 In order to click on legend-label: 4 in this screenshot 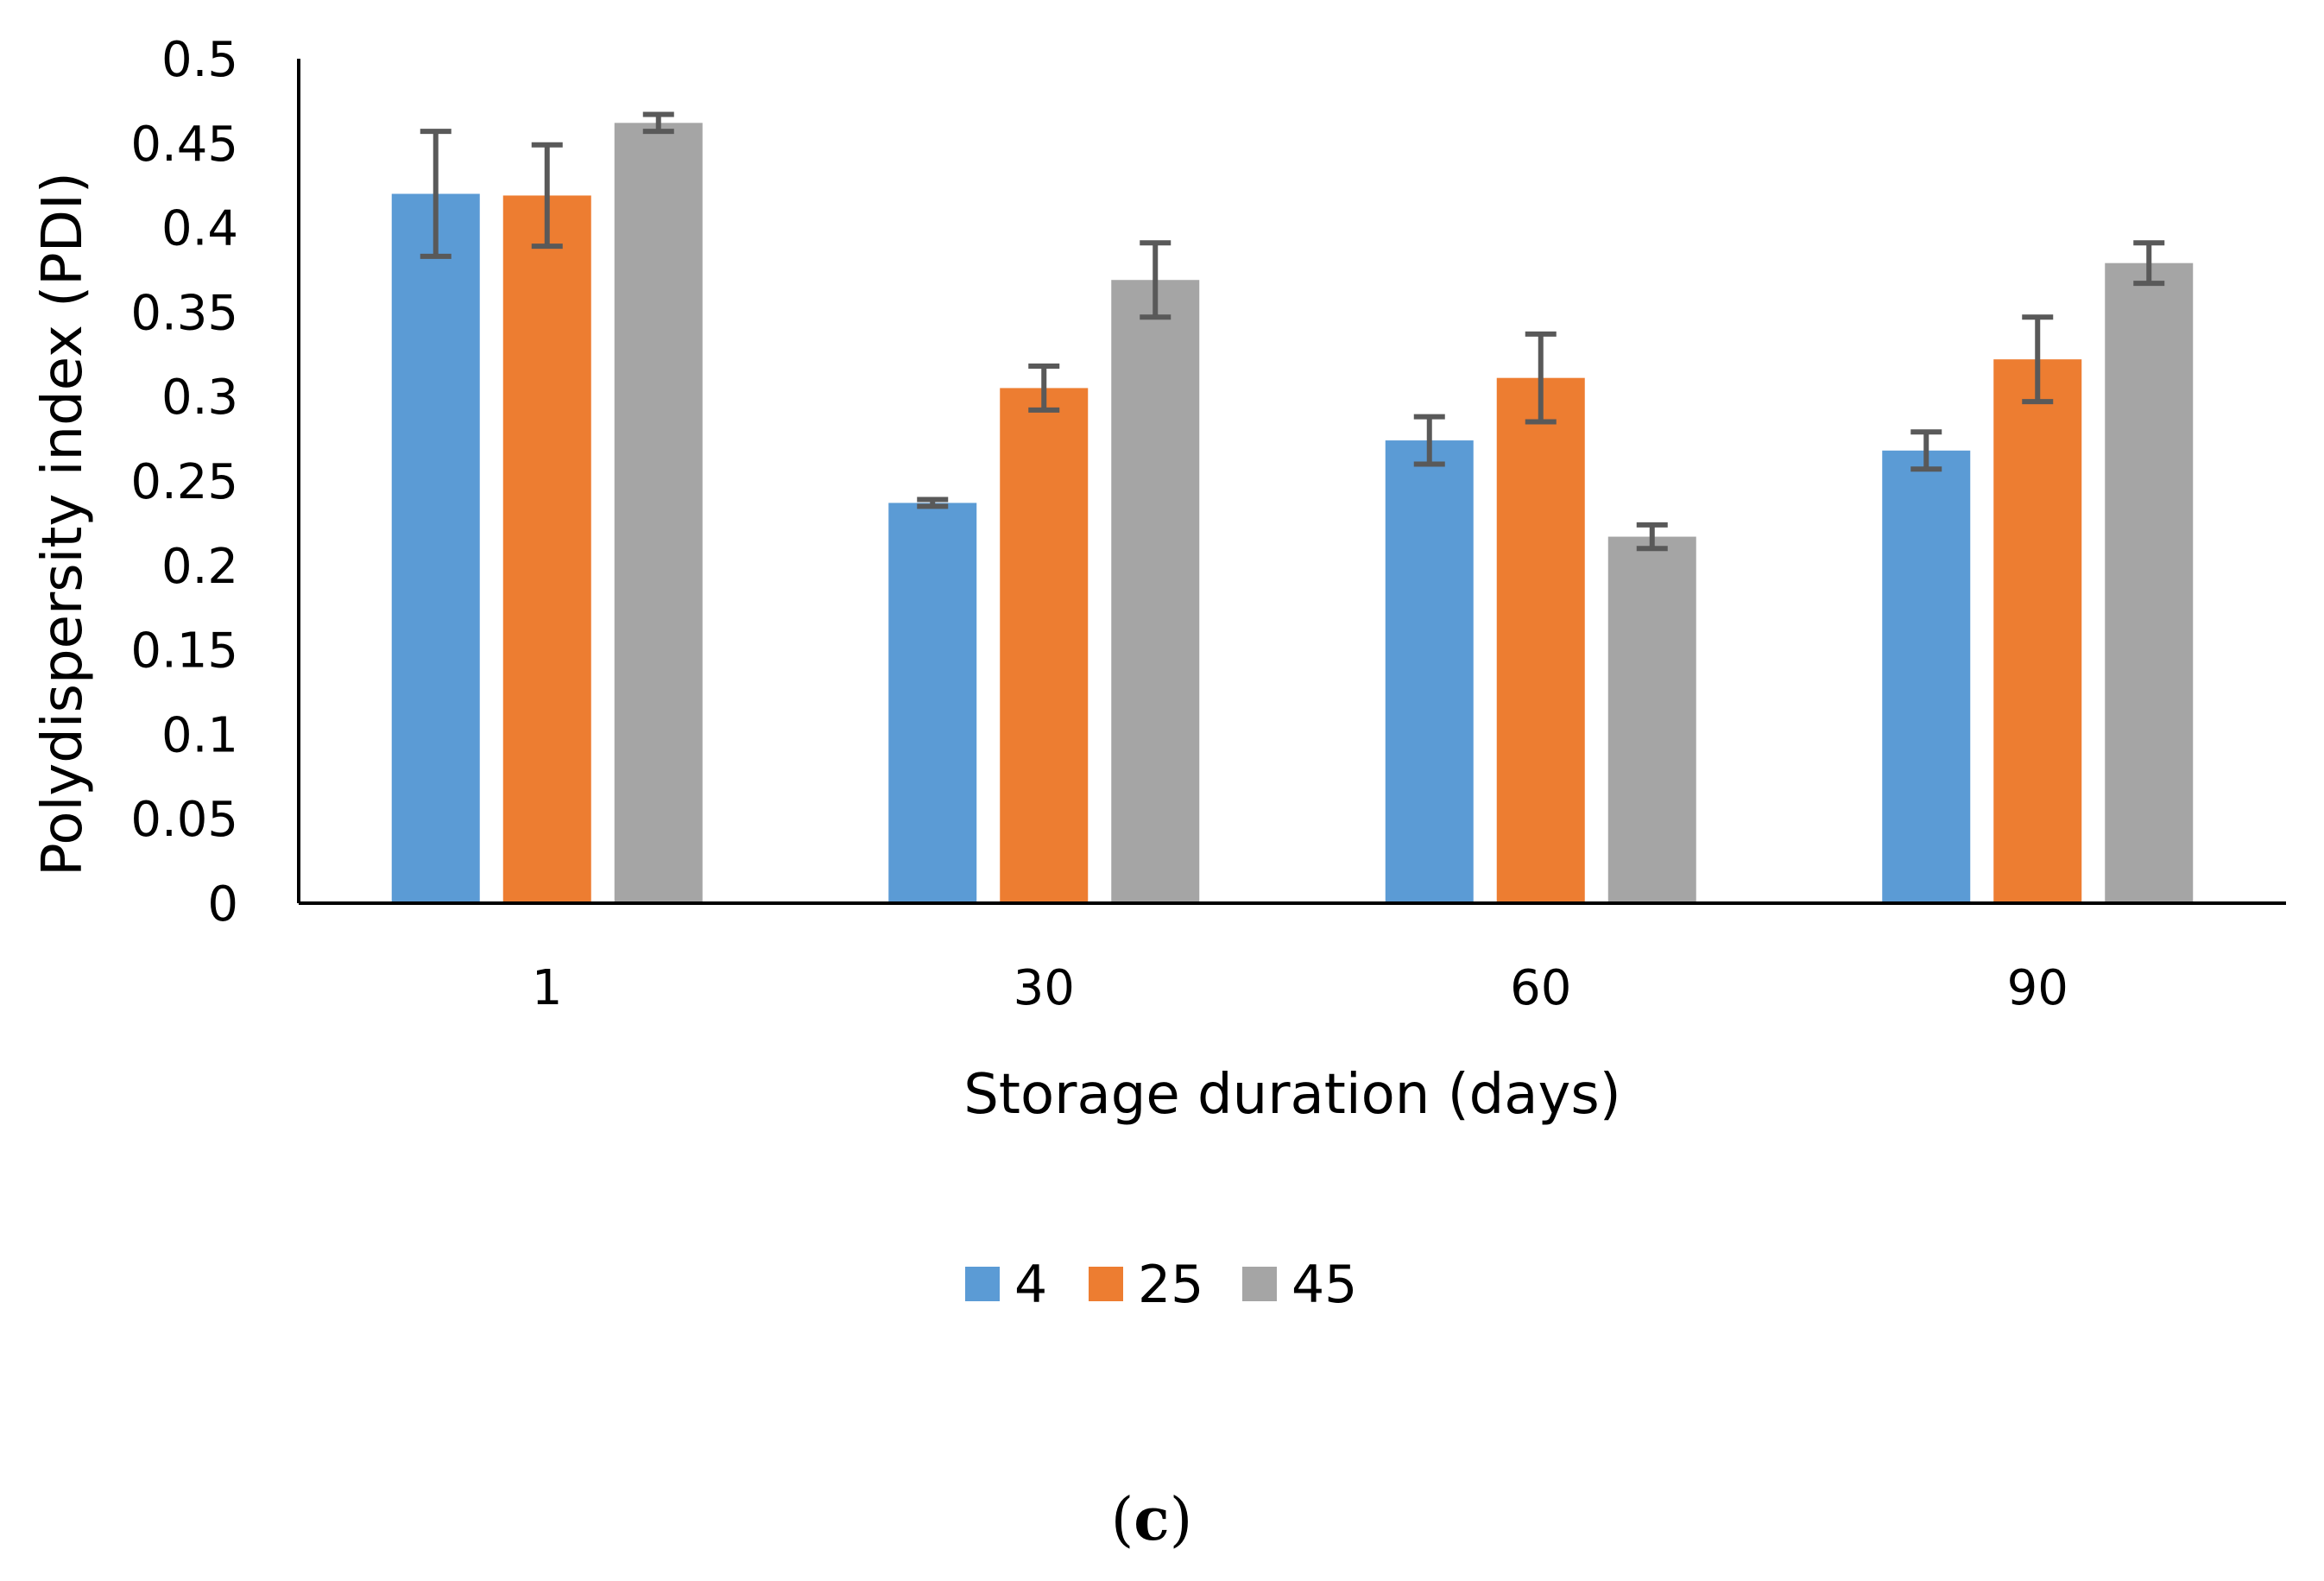, I will do `click(1031, 1285)`.